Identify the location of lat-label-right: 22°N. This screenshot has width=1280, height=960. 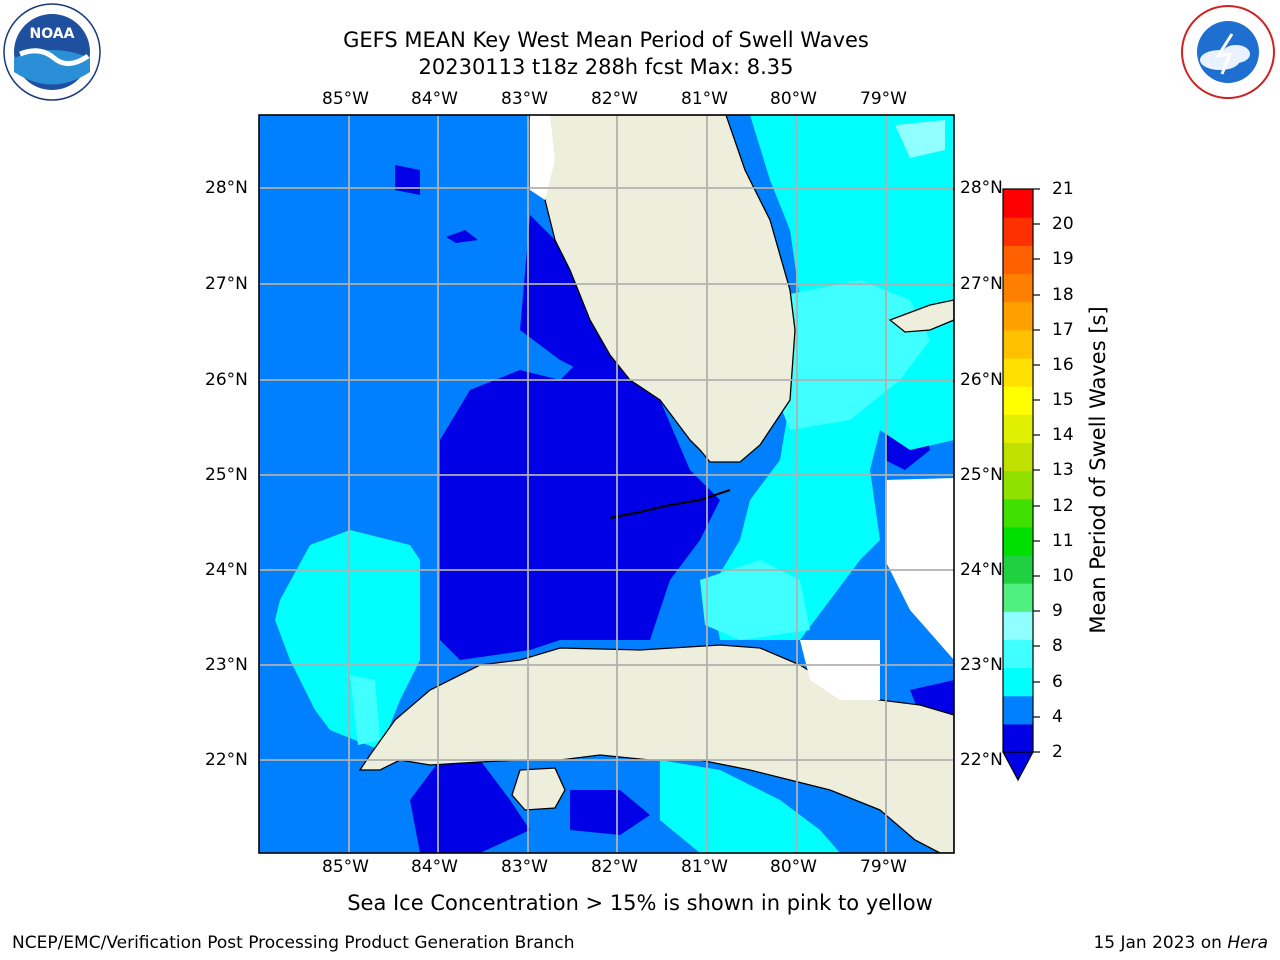
(981, 760).